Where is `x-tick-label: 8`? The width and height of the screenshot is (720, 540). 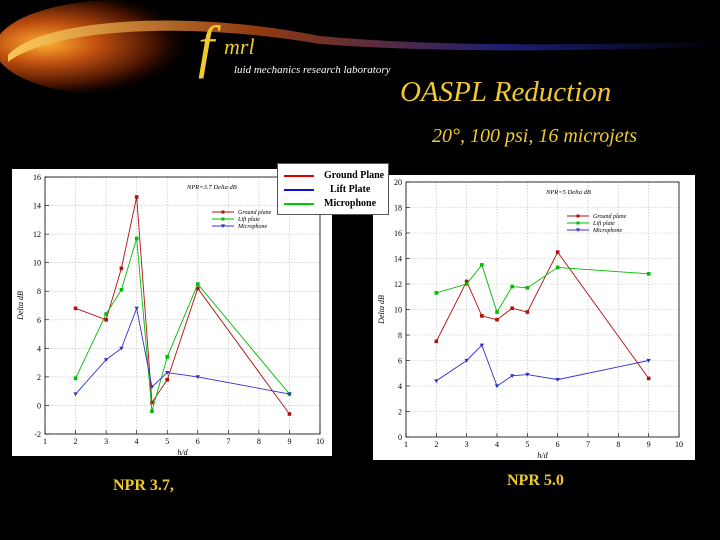 x-tick-label: 8 is located at coordinates (259, 441).